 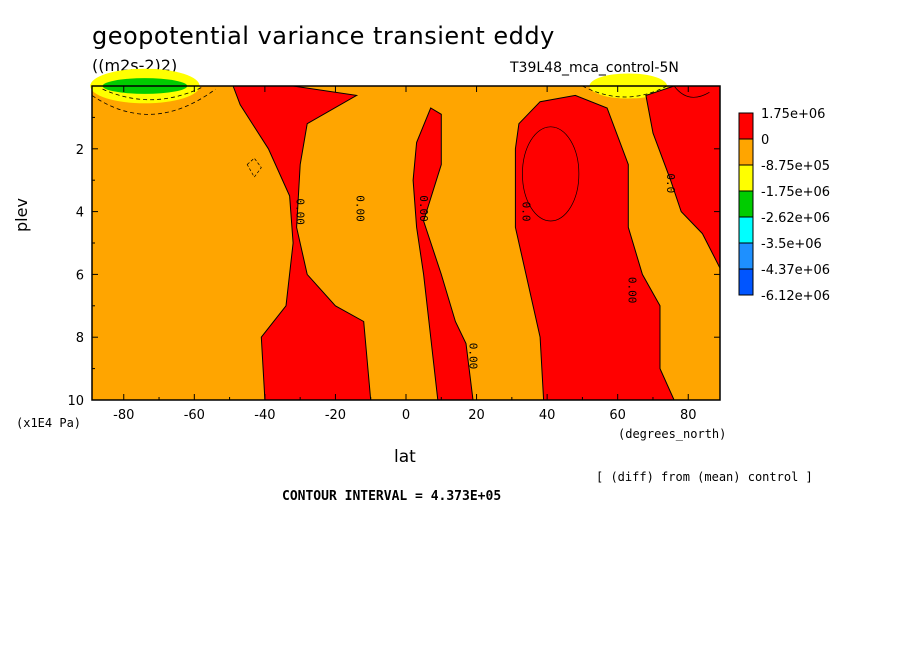 I want to click on x-tick-label: 40, so click(x=547, y=415).